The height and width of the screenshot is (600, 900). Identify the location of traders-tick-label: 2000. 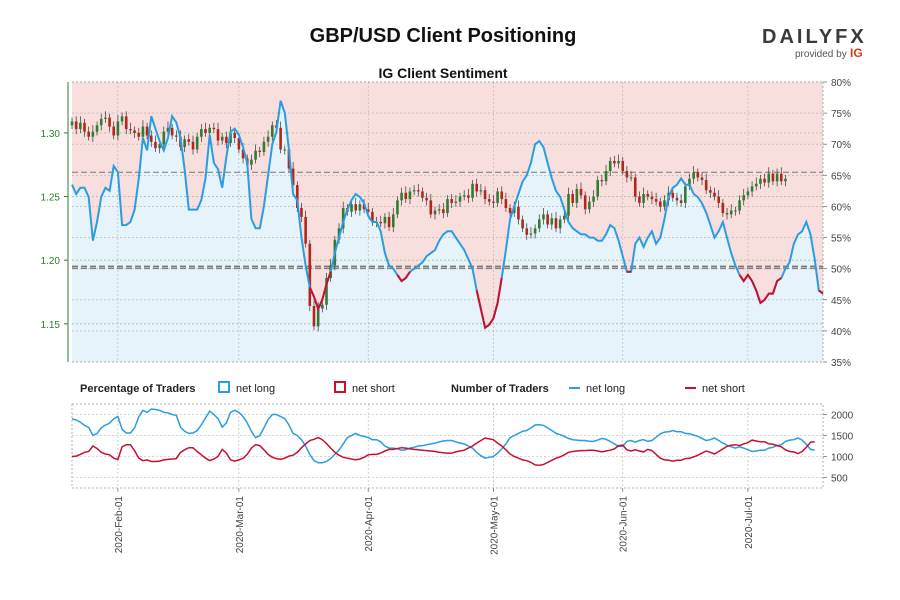
(842, 416).